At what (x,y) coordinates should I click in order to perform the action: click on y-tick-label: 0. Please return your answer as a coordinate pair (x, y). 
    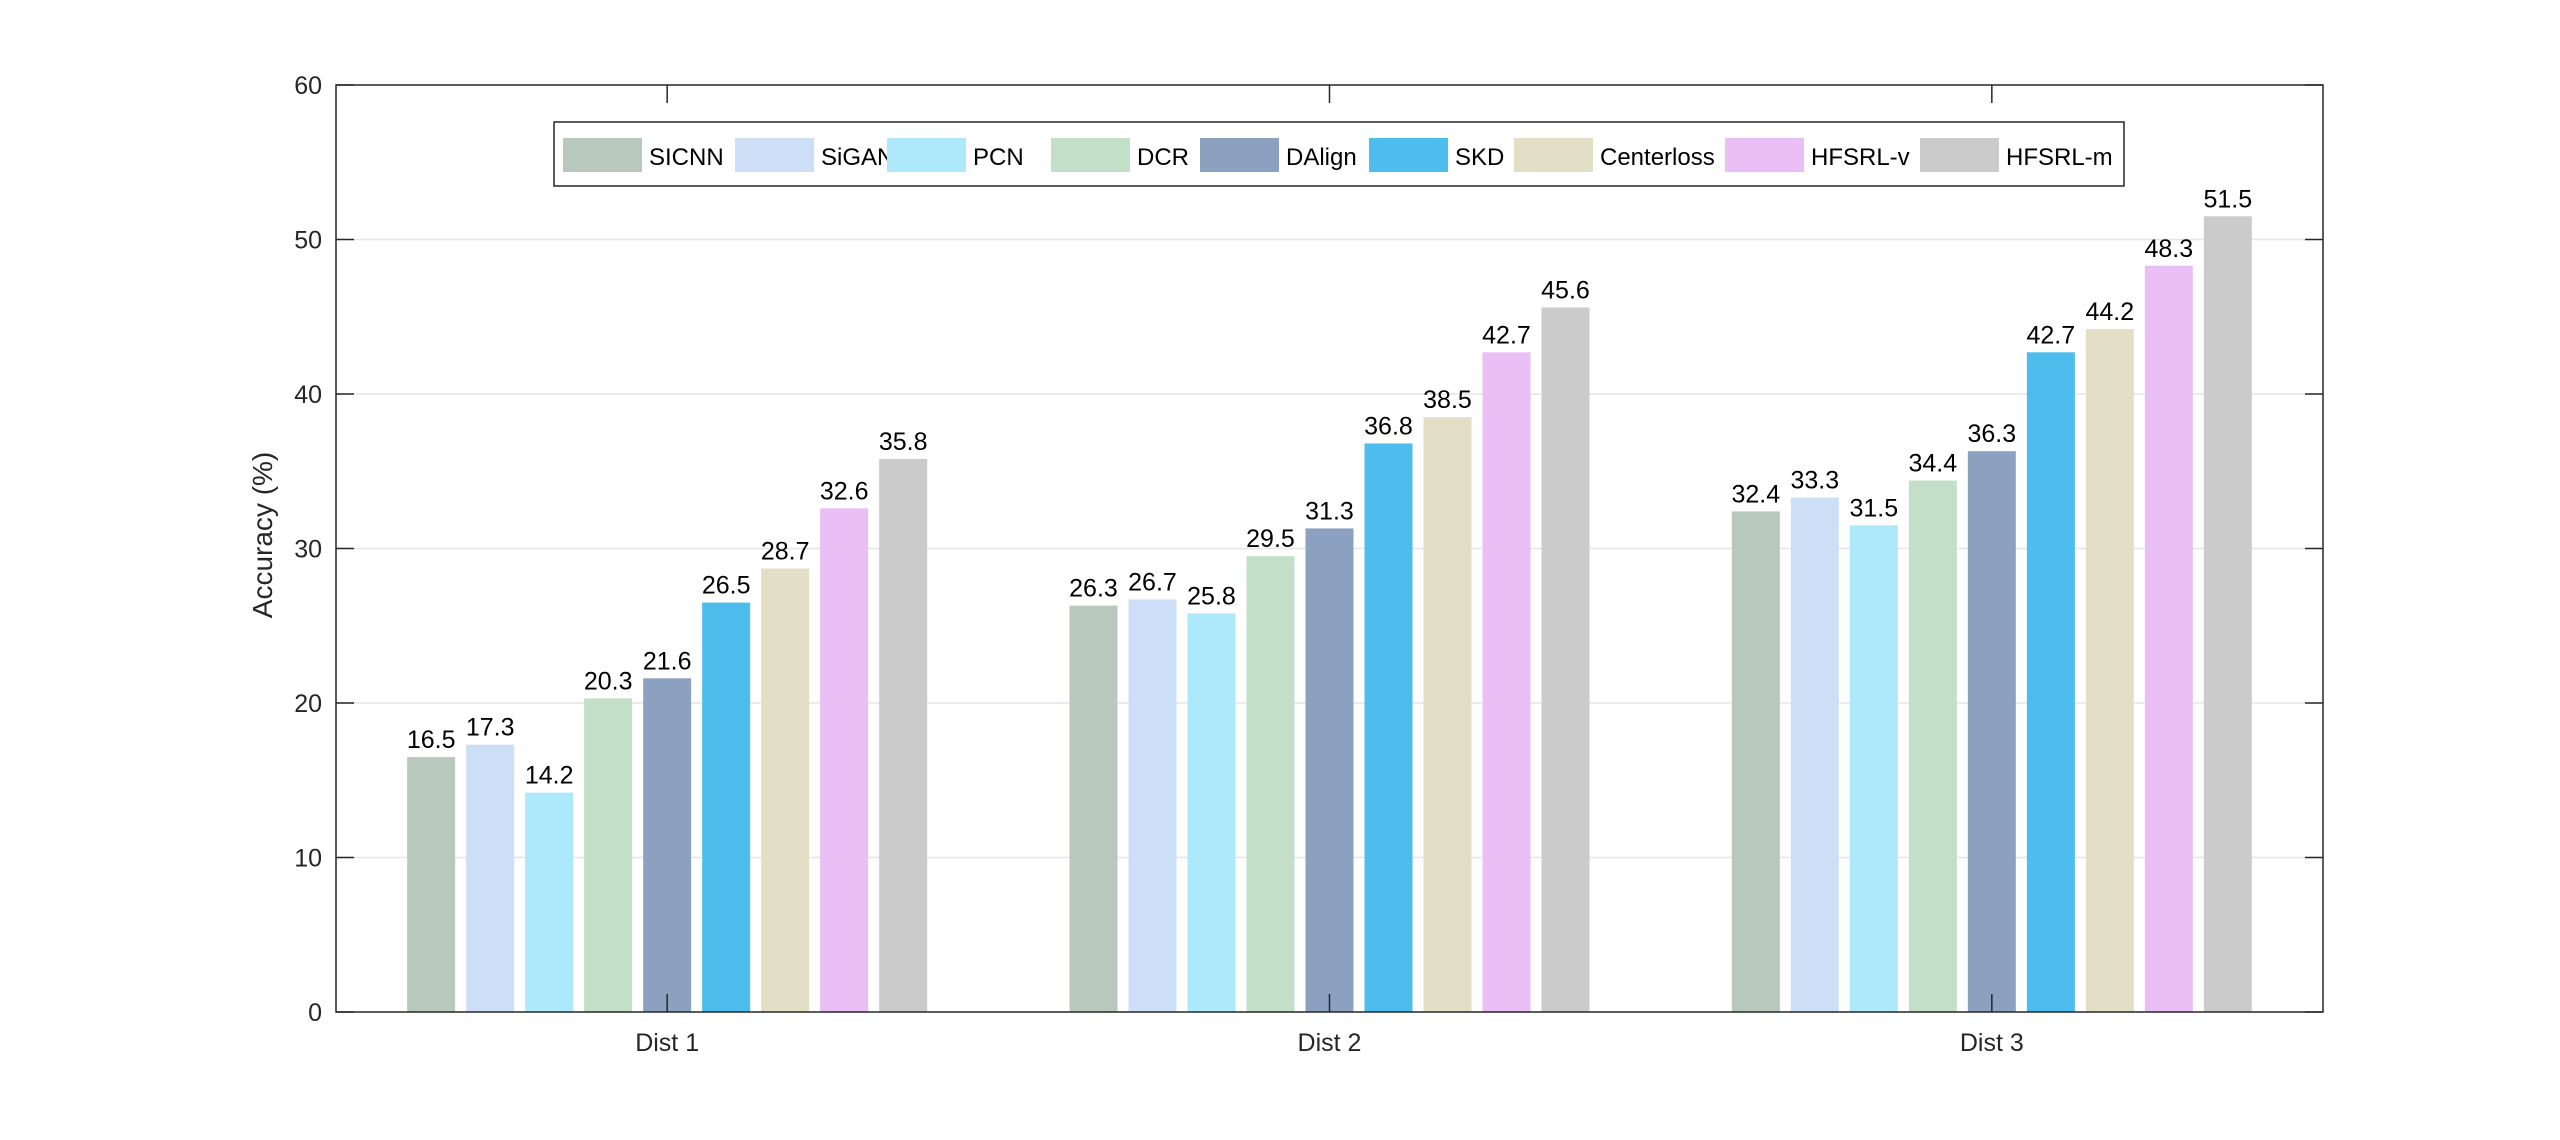
    Looking at the image, I should click on (315, 1013).